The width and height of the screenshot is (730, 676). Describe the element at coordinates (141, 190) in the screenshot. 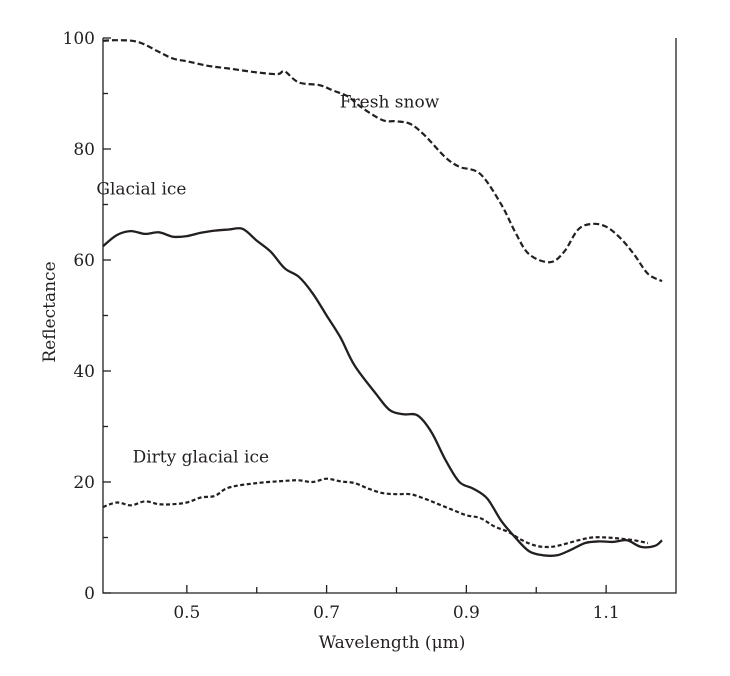

I see `series-label-glacial-ice: Glacial ice` at that location.